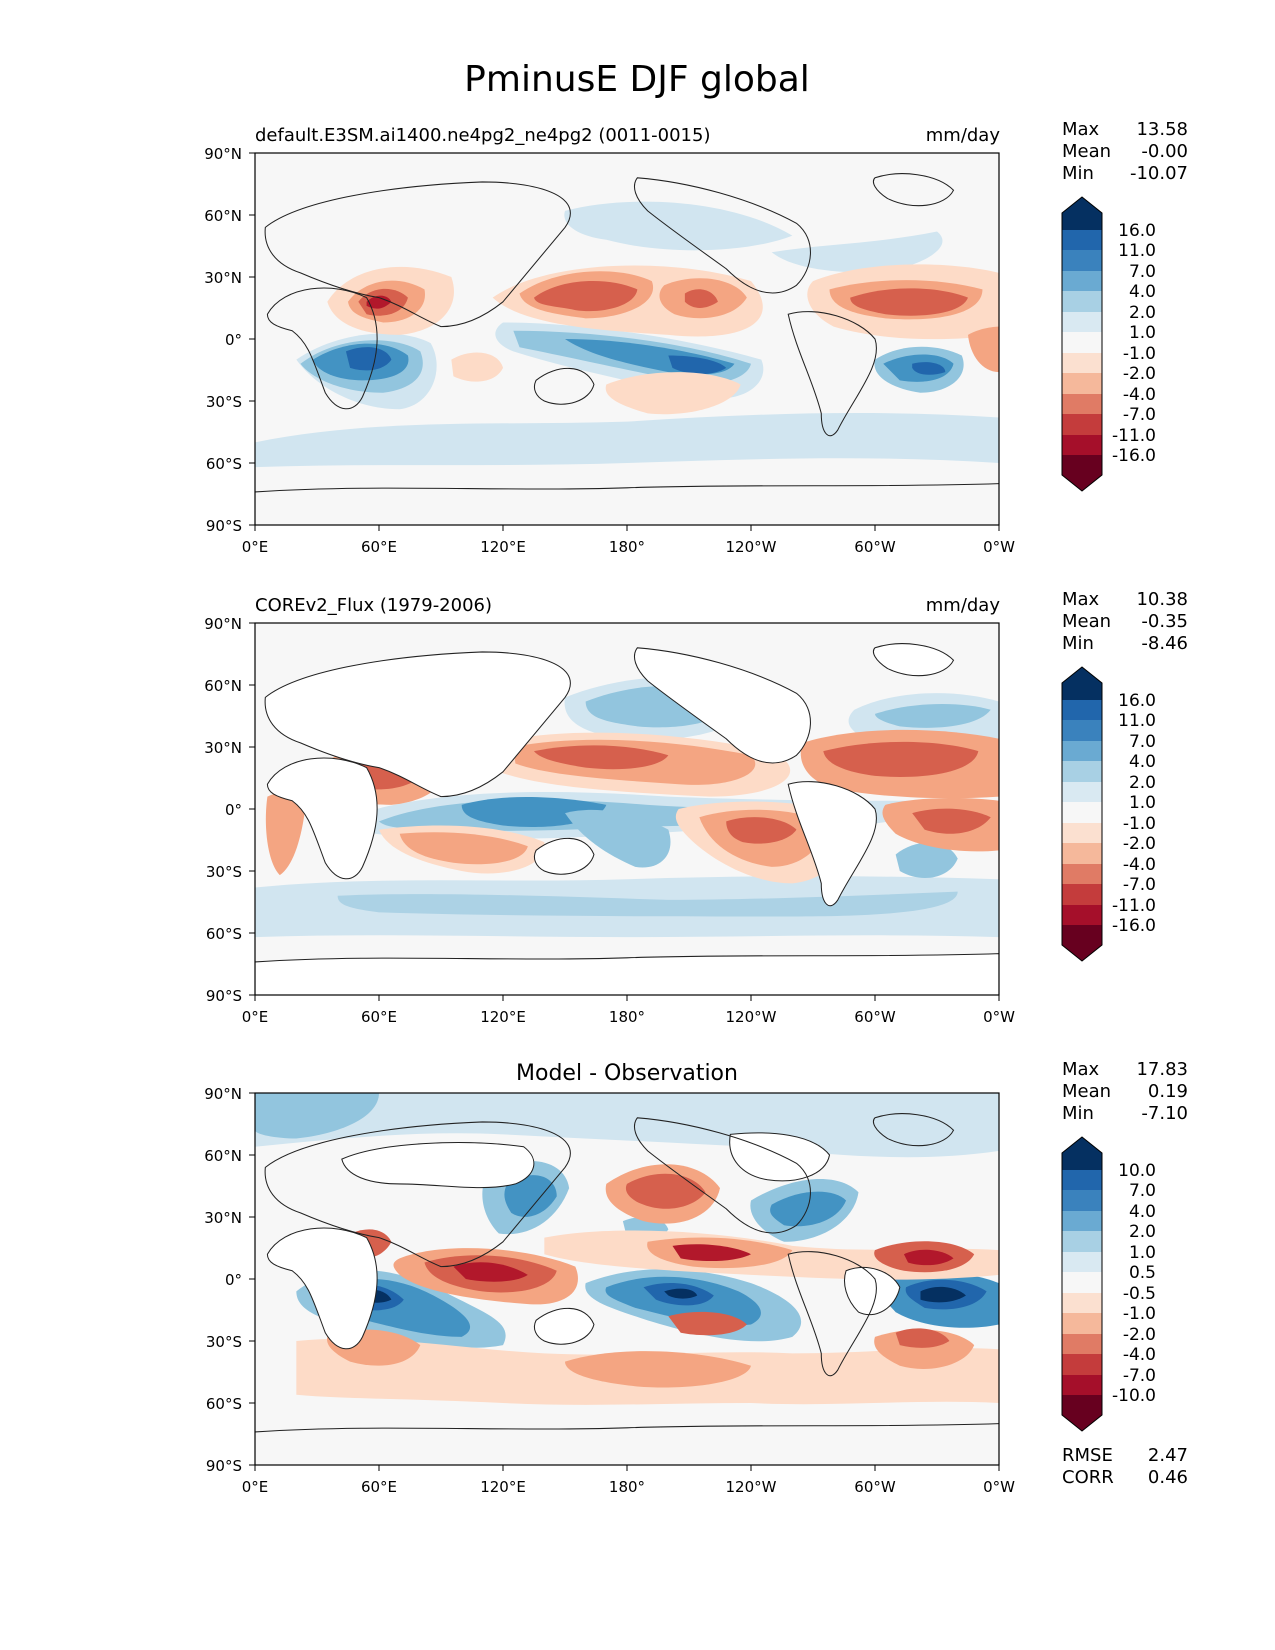 Image resolution: width=1275 pixels, height=1650 pixels. What do you see at coordinates (761, 830) in the screenshot?
I see `ref-red-sep-mid` at bounding box center [761, 830].